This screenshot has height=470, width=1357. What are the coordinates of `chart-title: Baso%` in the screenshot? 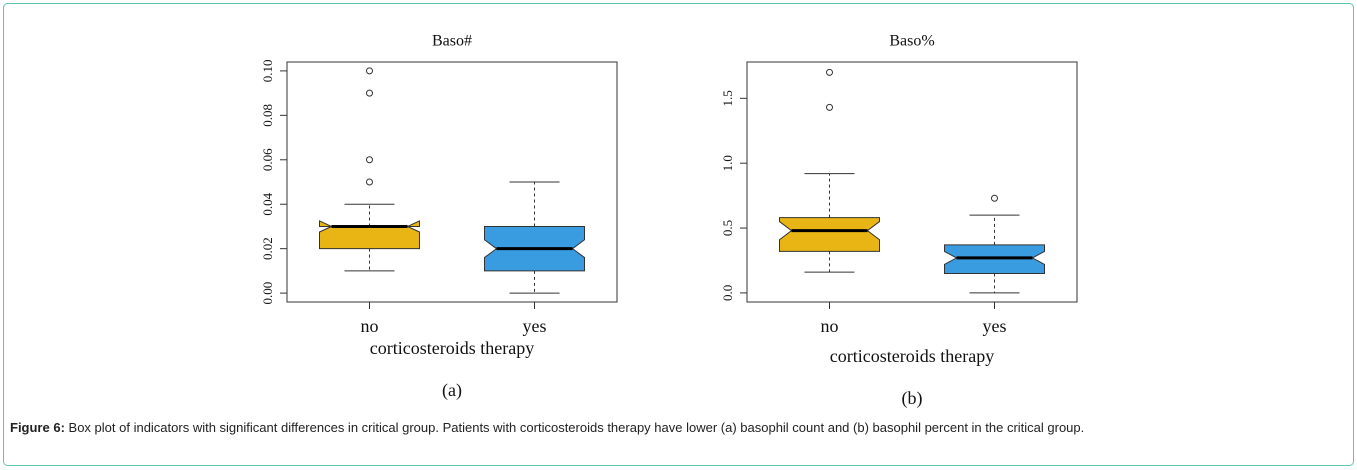 It's located at (911, 41).